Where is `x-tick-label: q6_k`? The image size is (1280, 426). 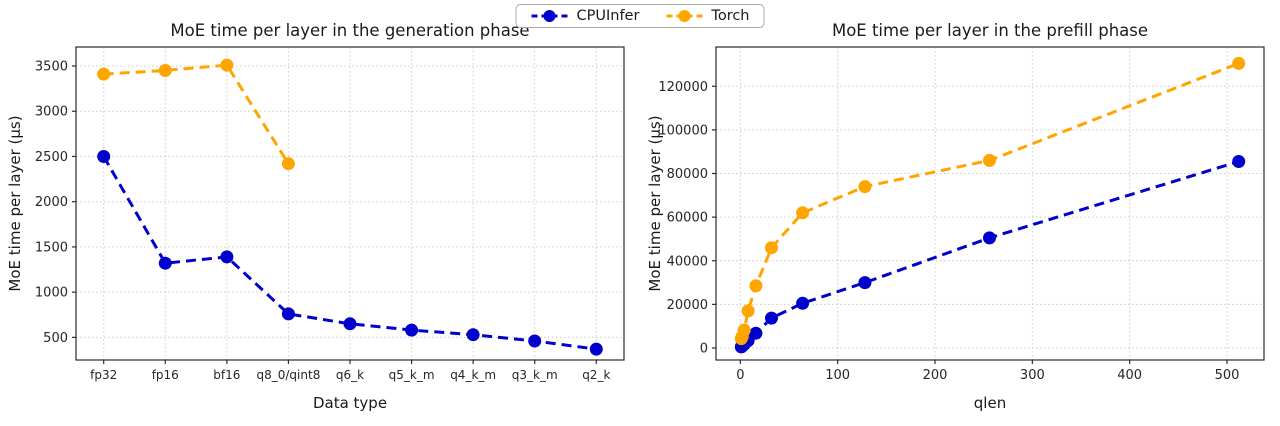
x-tick-label: q6_k is located at coordinates (350, 375).